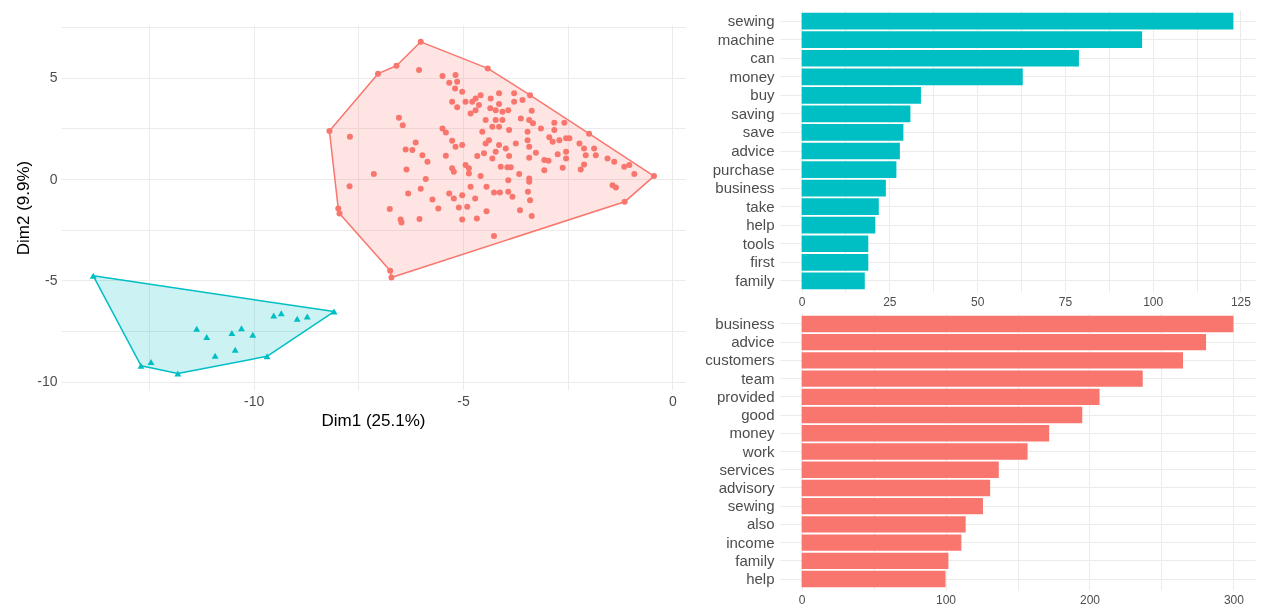 The width and height of the screenshot is (1269, 610). What do you see at coordinates (763, 262) in the screenshot?
I see `y-tick-label: first` at bounding box center [763, 262].